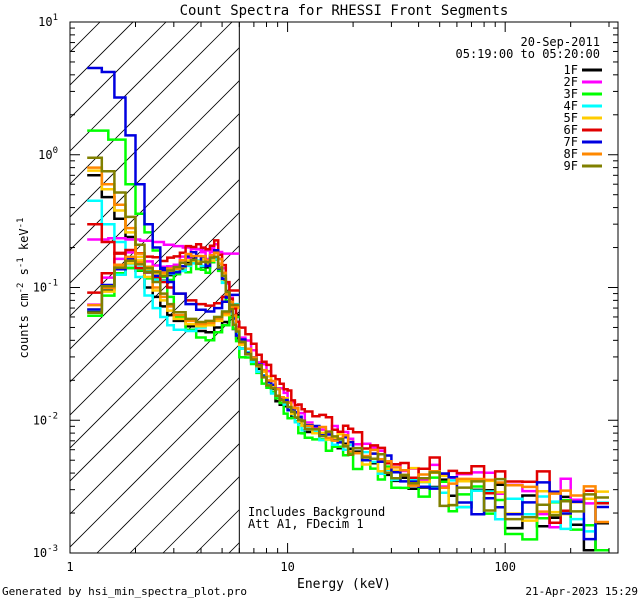 The image size is (640, 604). Describe the element at coordinates (571, 142) in the screenshot. I see `legend-label-7F: 7F` at that location.